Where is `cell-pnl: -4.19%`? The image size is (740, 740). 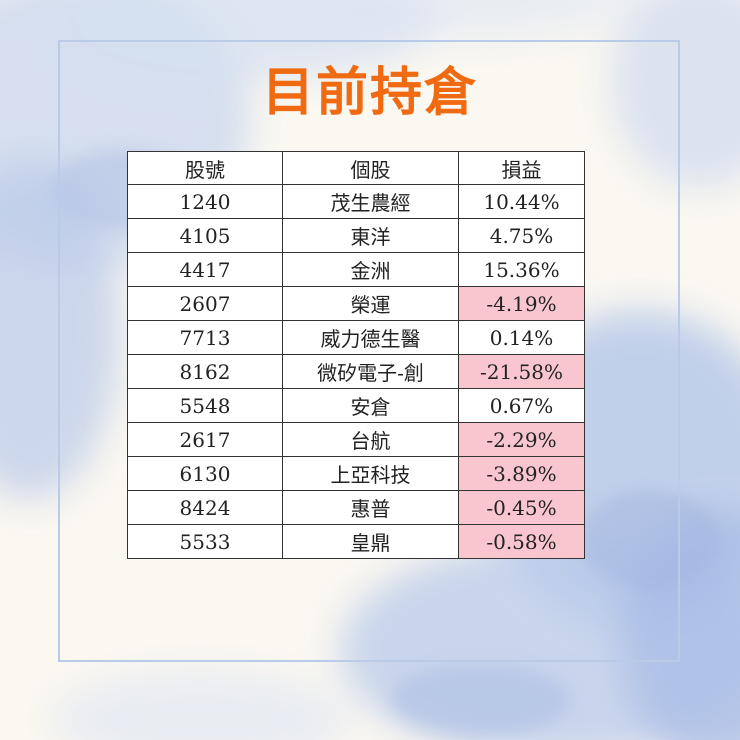
cell-pnl: -4.19% is located at coordinates (521, 303).